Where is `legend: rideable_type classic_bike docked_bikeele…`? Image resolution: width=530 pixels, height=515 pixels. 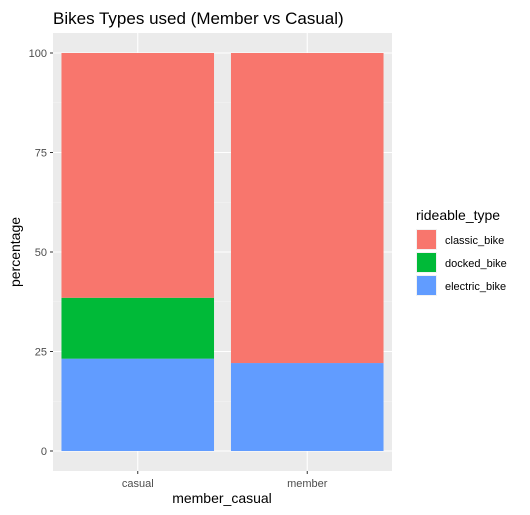
legend: rideable_type classic_bike docked_bikeele… is located at coordinates (461, 251).